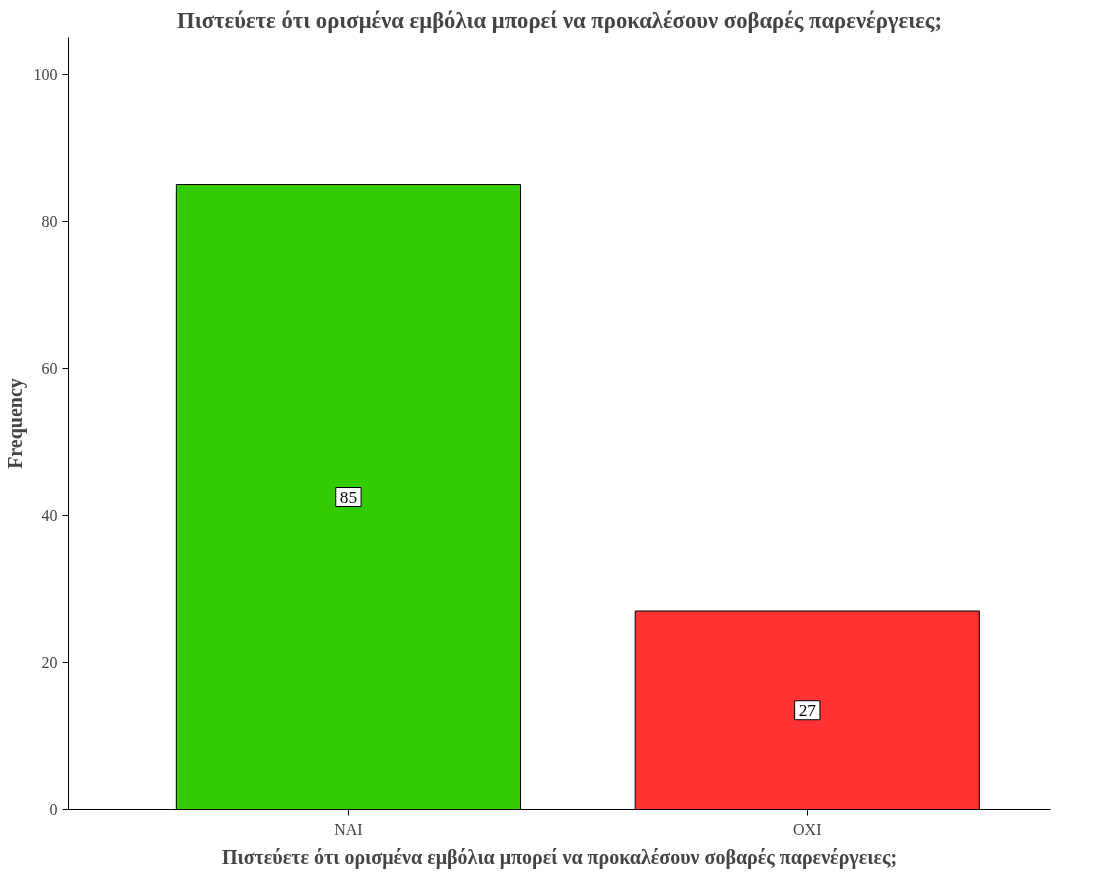 The width and height of the screenshot is (1098, 881). I want to click on data-label: 85, so click(348, 497).